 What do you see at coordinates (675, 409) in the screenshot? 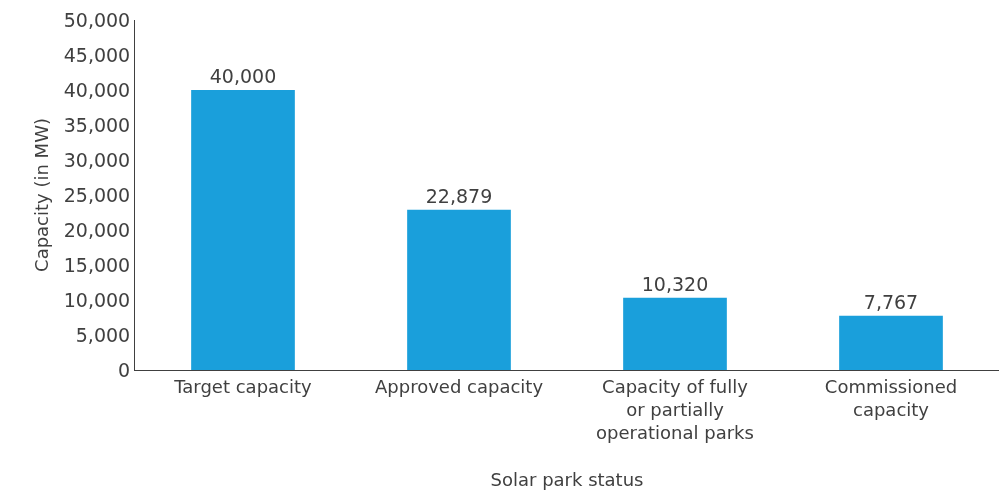
I see `x-tick-label: Capacity of fully or partially operational parks` at bounding box center [675, 409].